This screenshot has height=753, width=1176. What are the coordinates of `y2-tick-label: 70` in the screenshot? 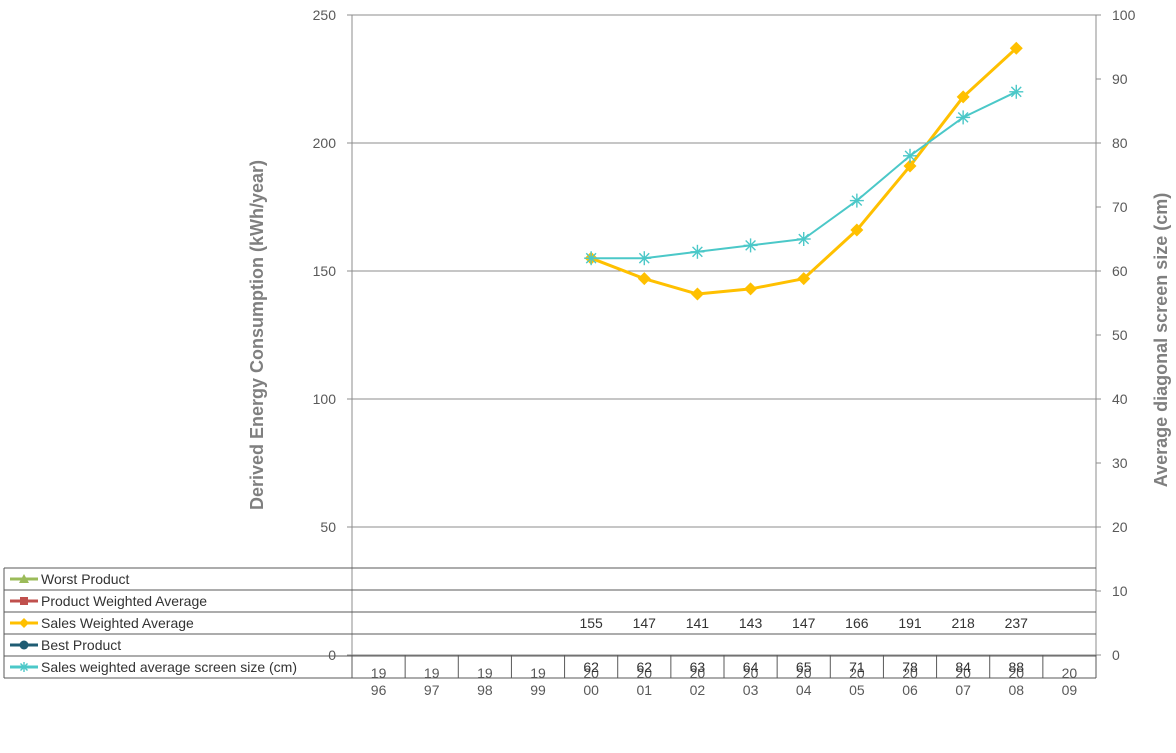 It's located at (1120, 207).